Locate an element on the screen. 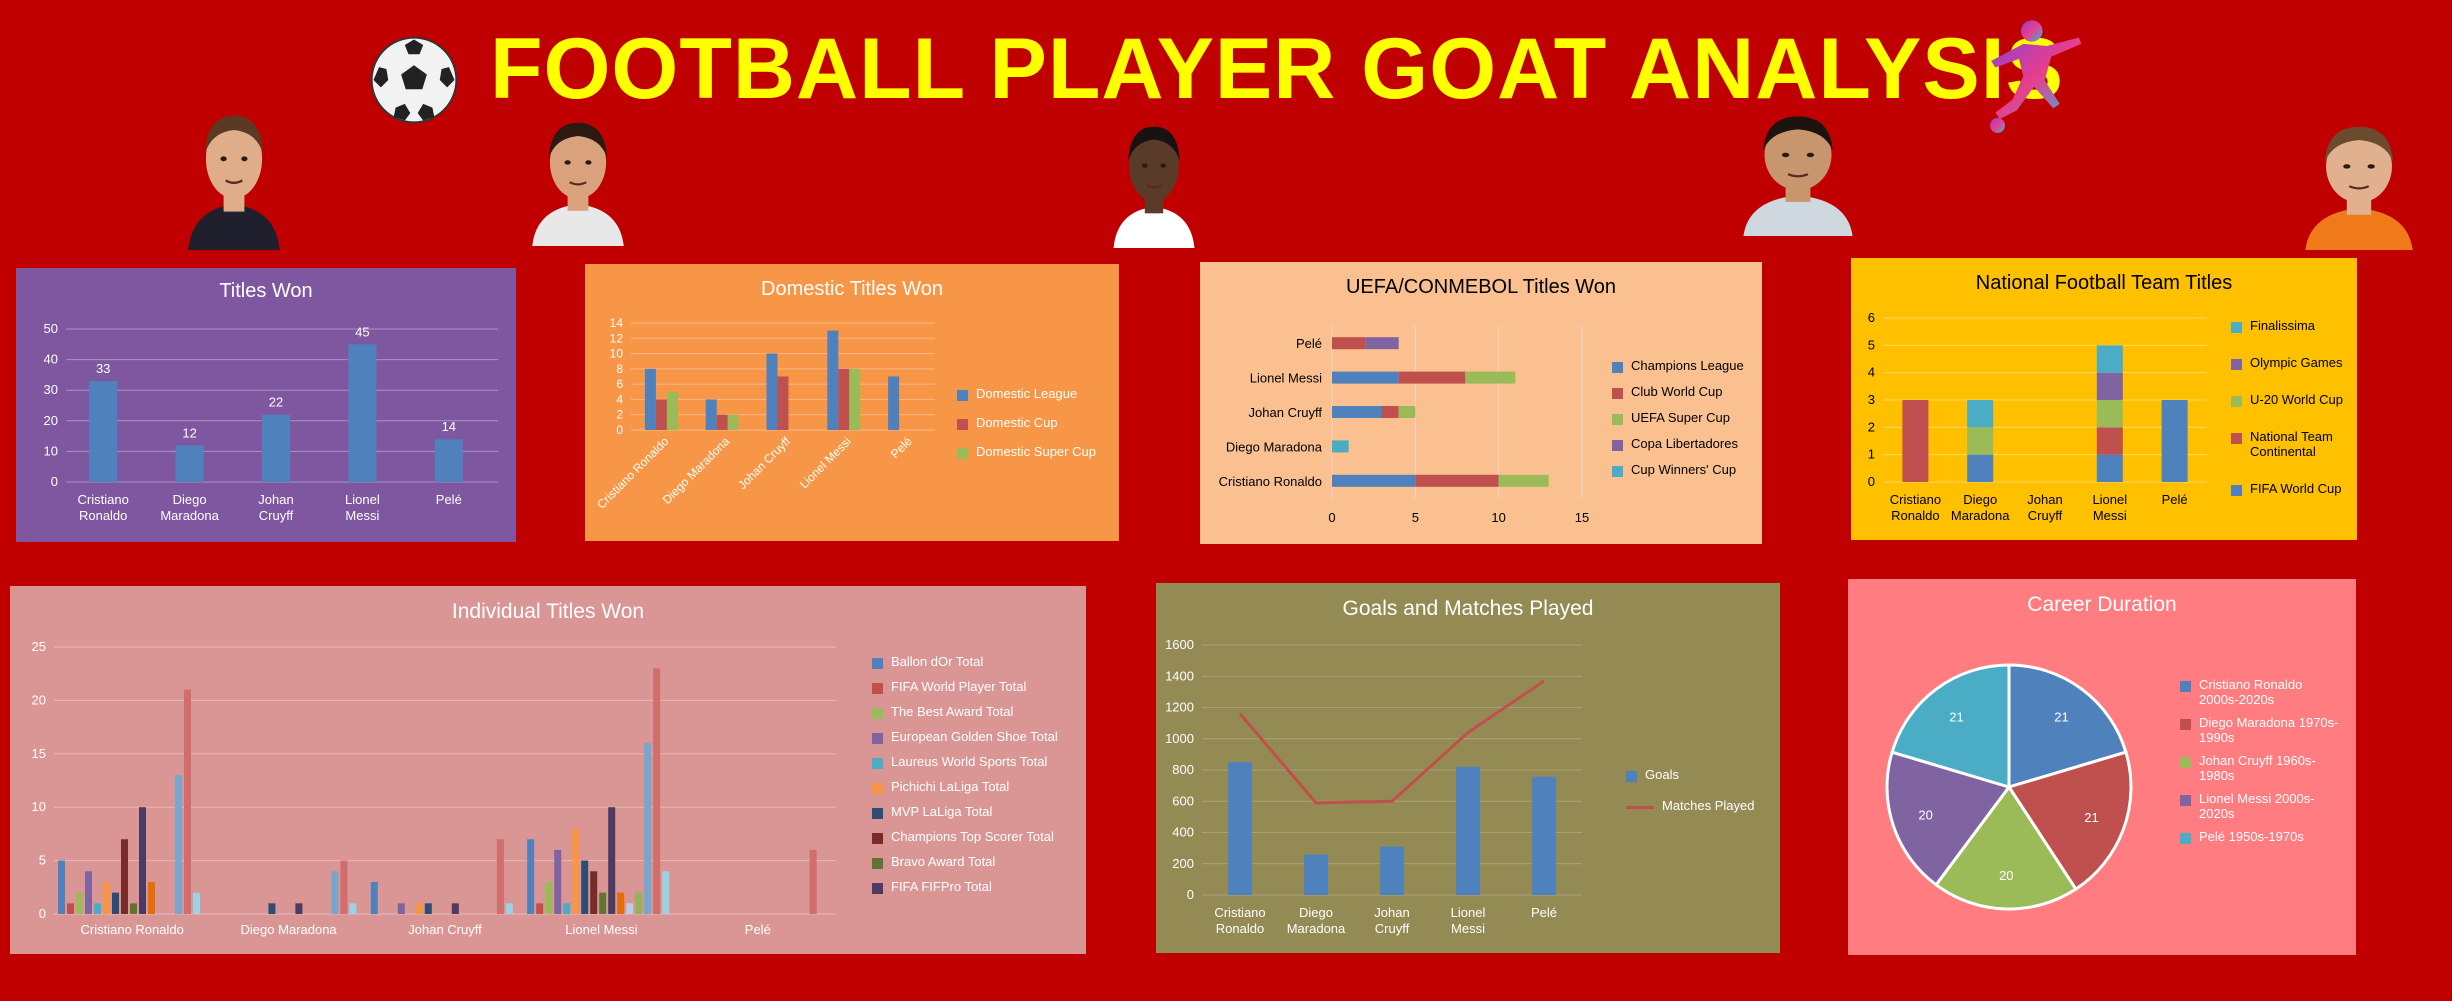 The width and height of the screenshot is (2452, 1001). legend-label: Pelé 1950s-1970s is located at coordinates (2251, 836).